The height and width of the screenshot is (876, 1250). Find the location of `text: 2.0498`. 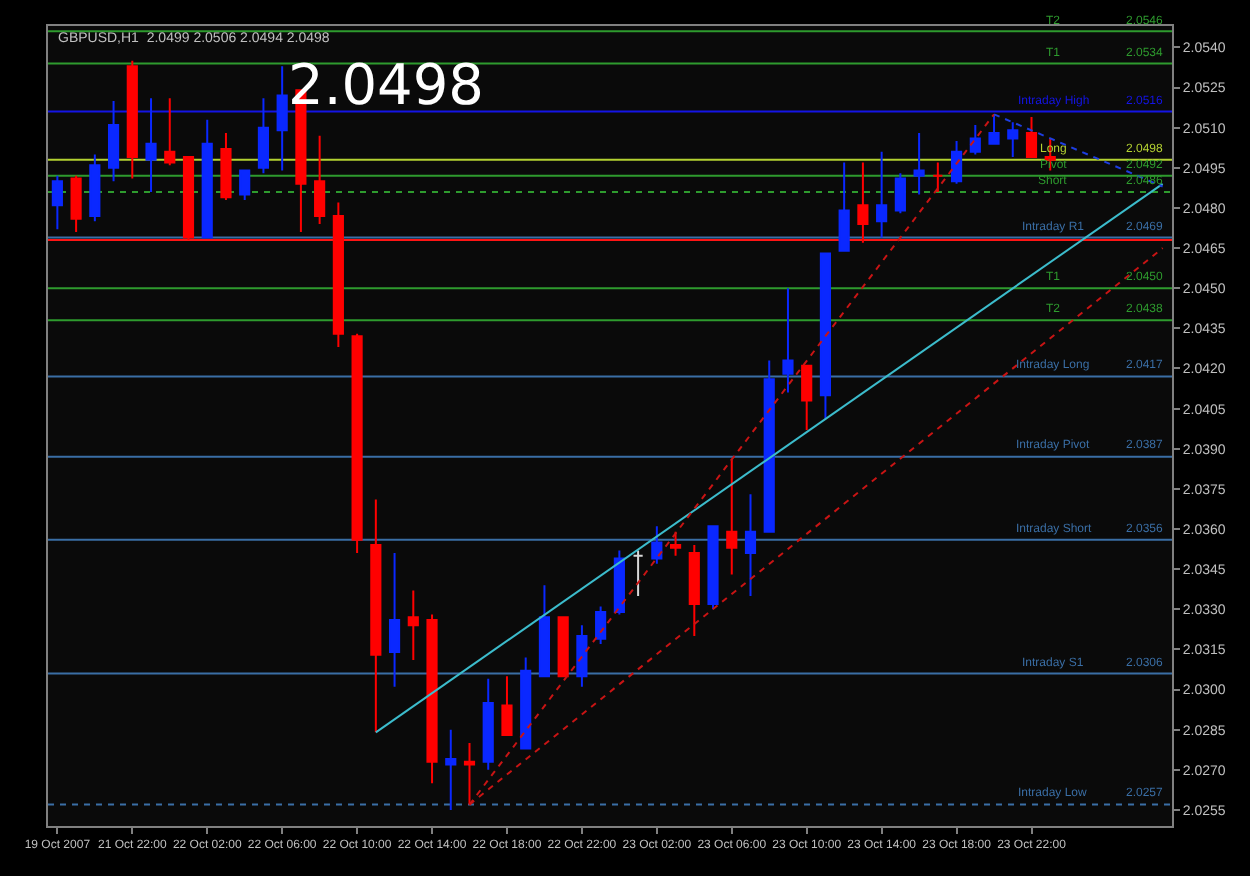

text: 2.0498 is located at coordinates (386, 85).